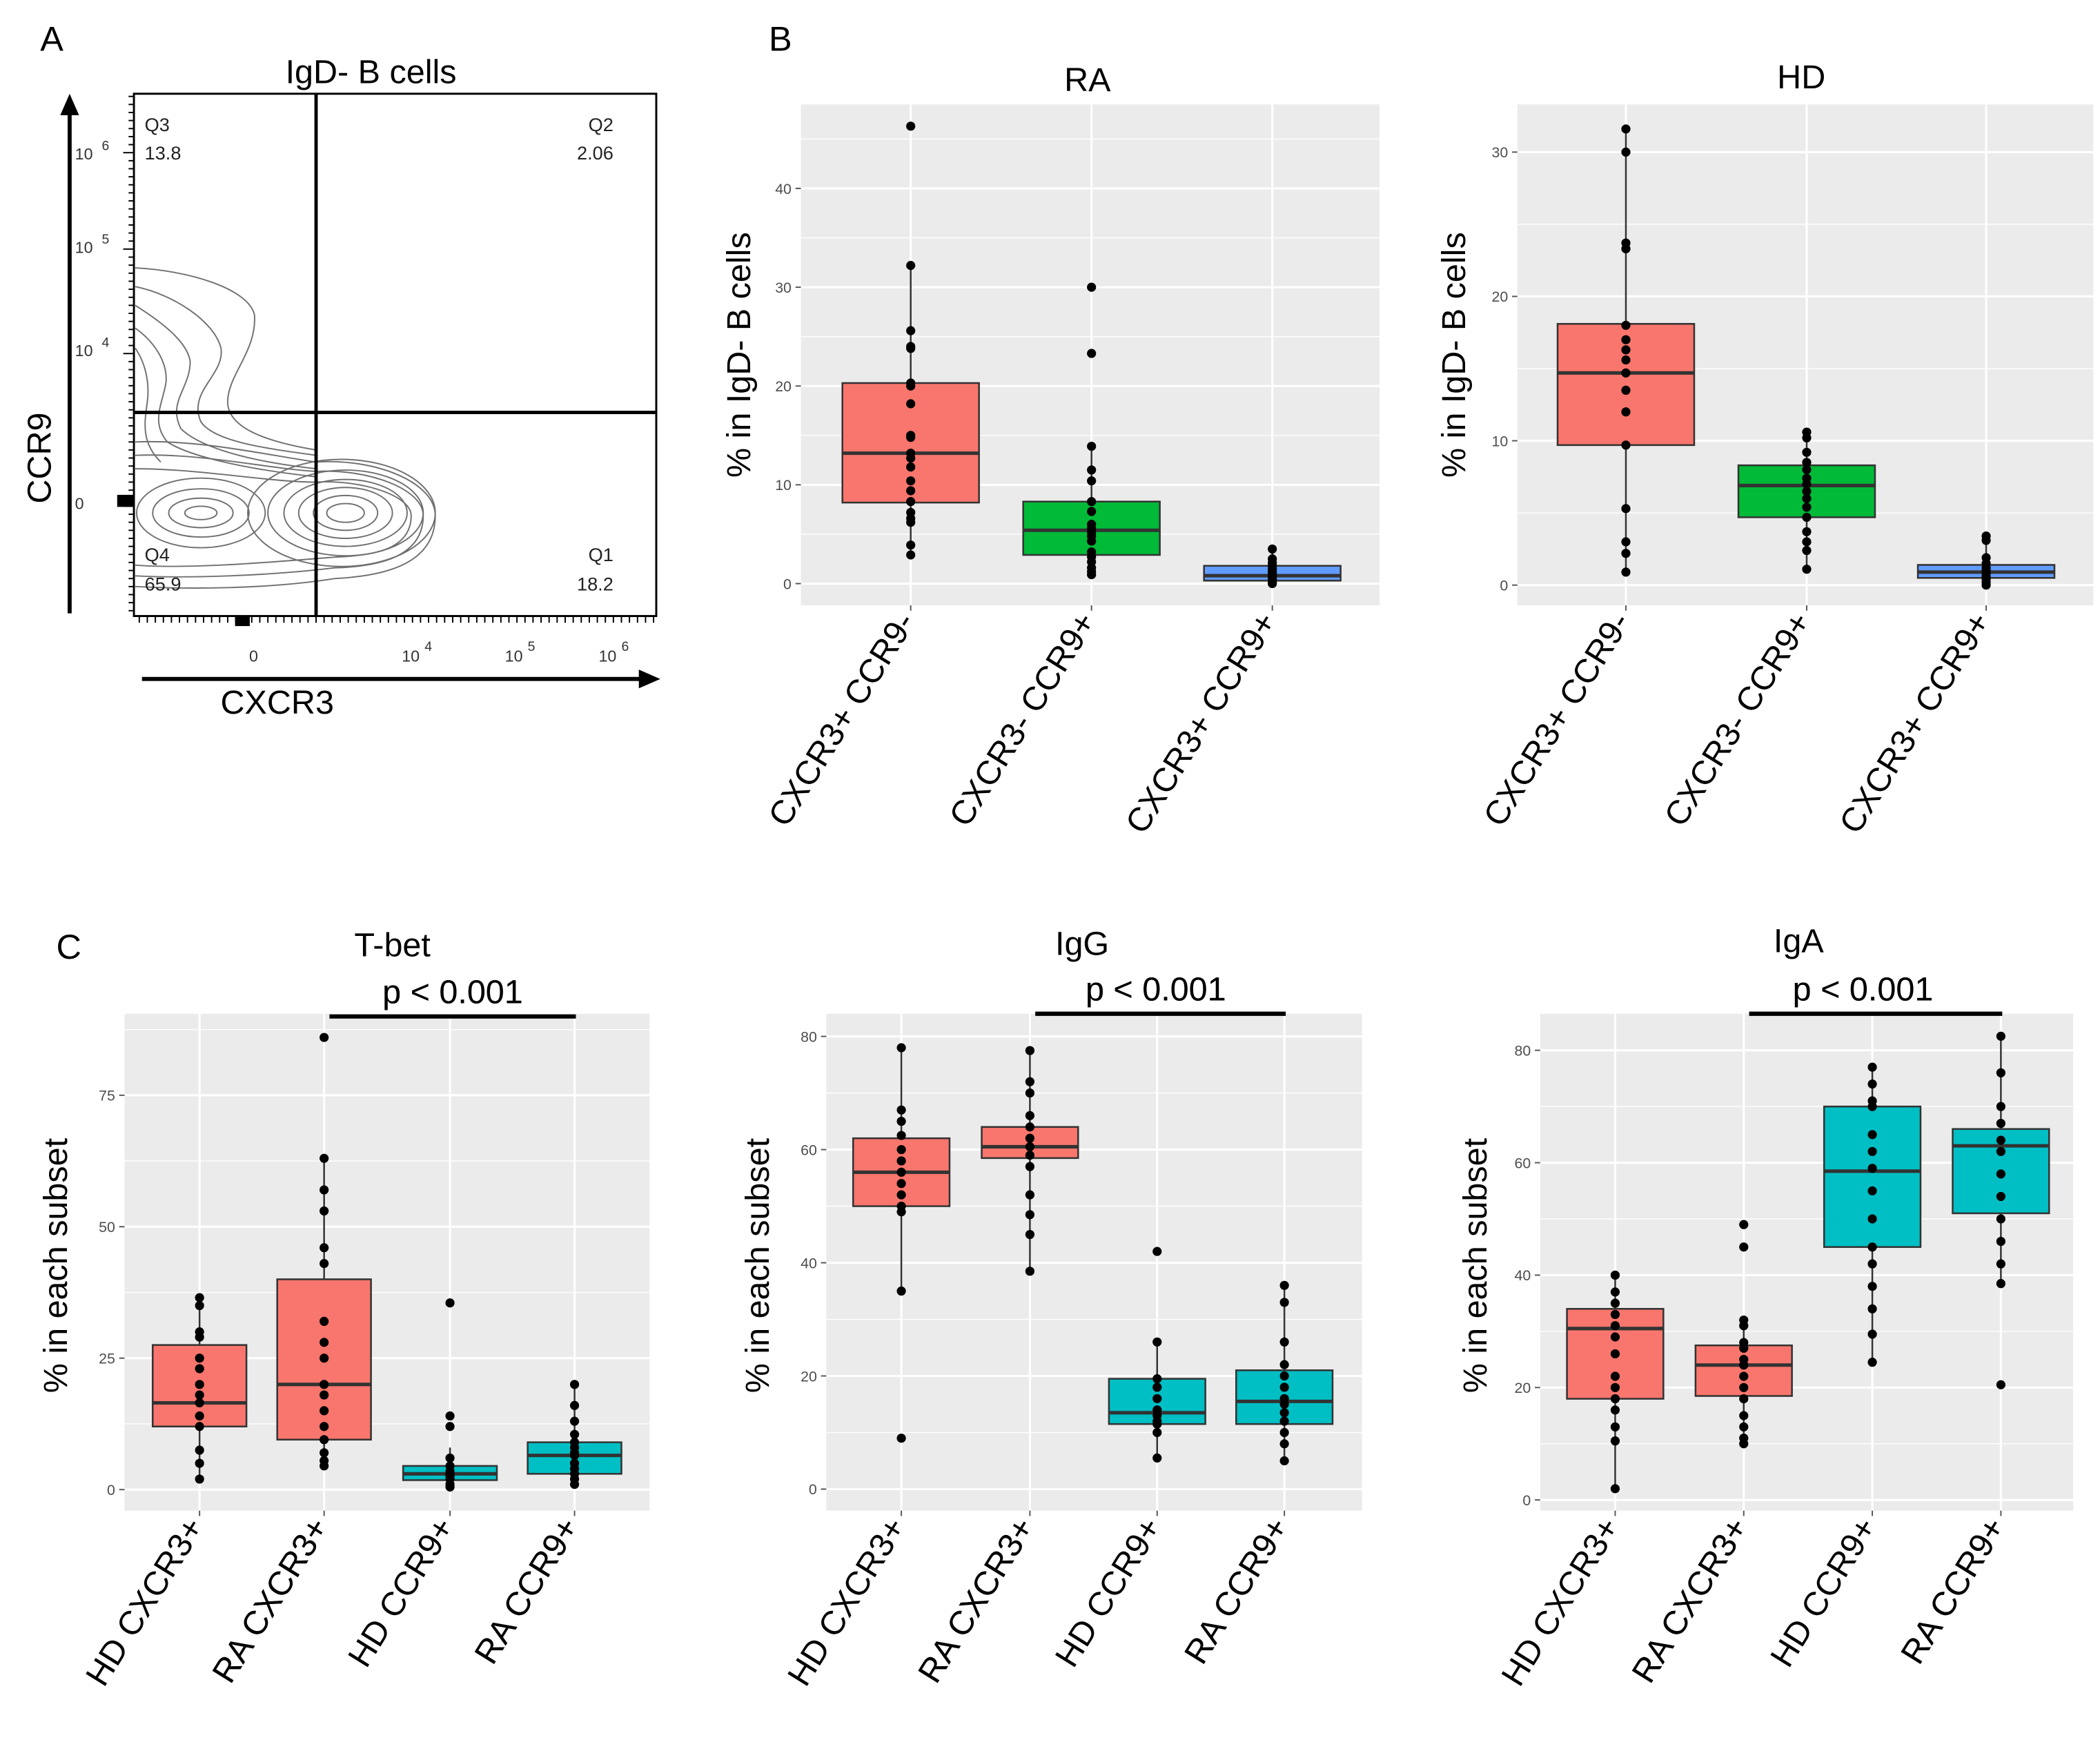  What do you see at coordinates (352, 401) in the screenshot?
I see `flow-tick-labels: 10 6 10 5 10 4 0 0 10 4 10 5 10 6` at bounding box center [352, 401].